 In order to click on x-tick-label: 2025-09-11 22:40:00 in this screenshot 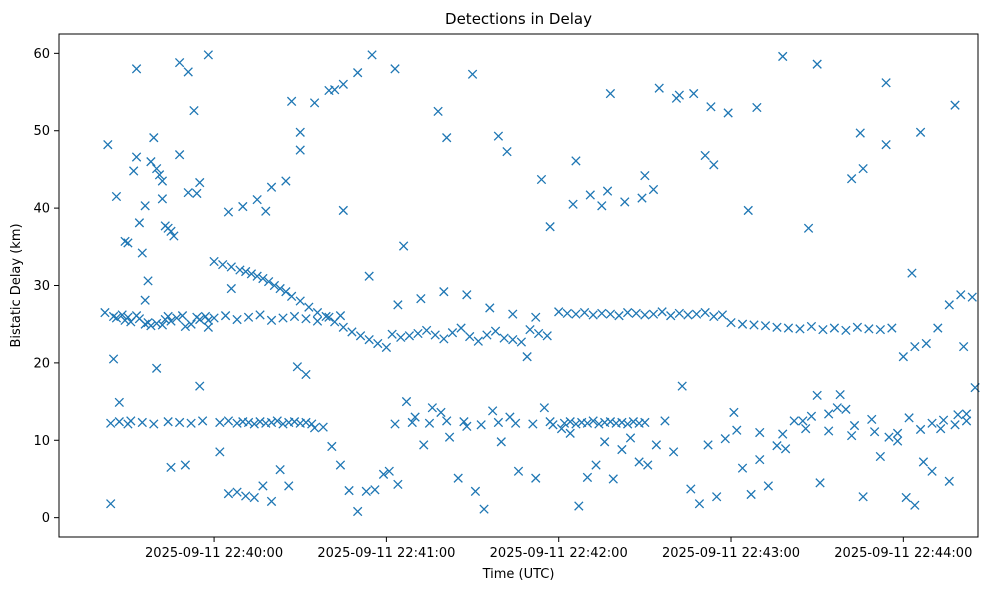, I will do `click(214, 553)`.